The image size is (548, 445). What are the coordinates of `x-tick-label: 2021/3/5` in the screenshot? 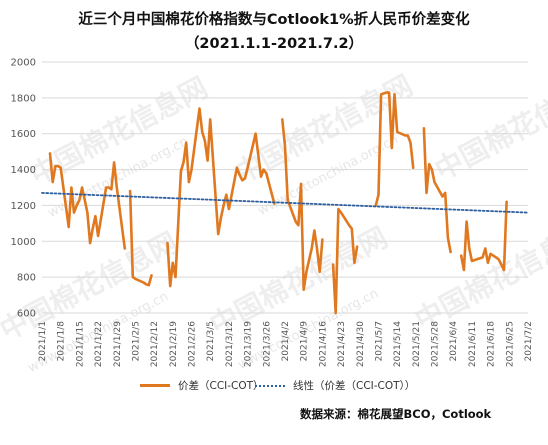 It's located at (211, 341).